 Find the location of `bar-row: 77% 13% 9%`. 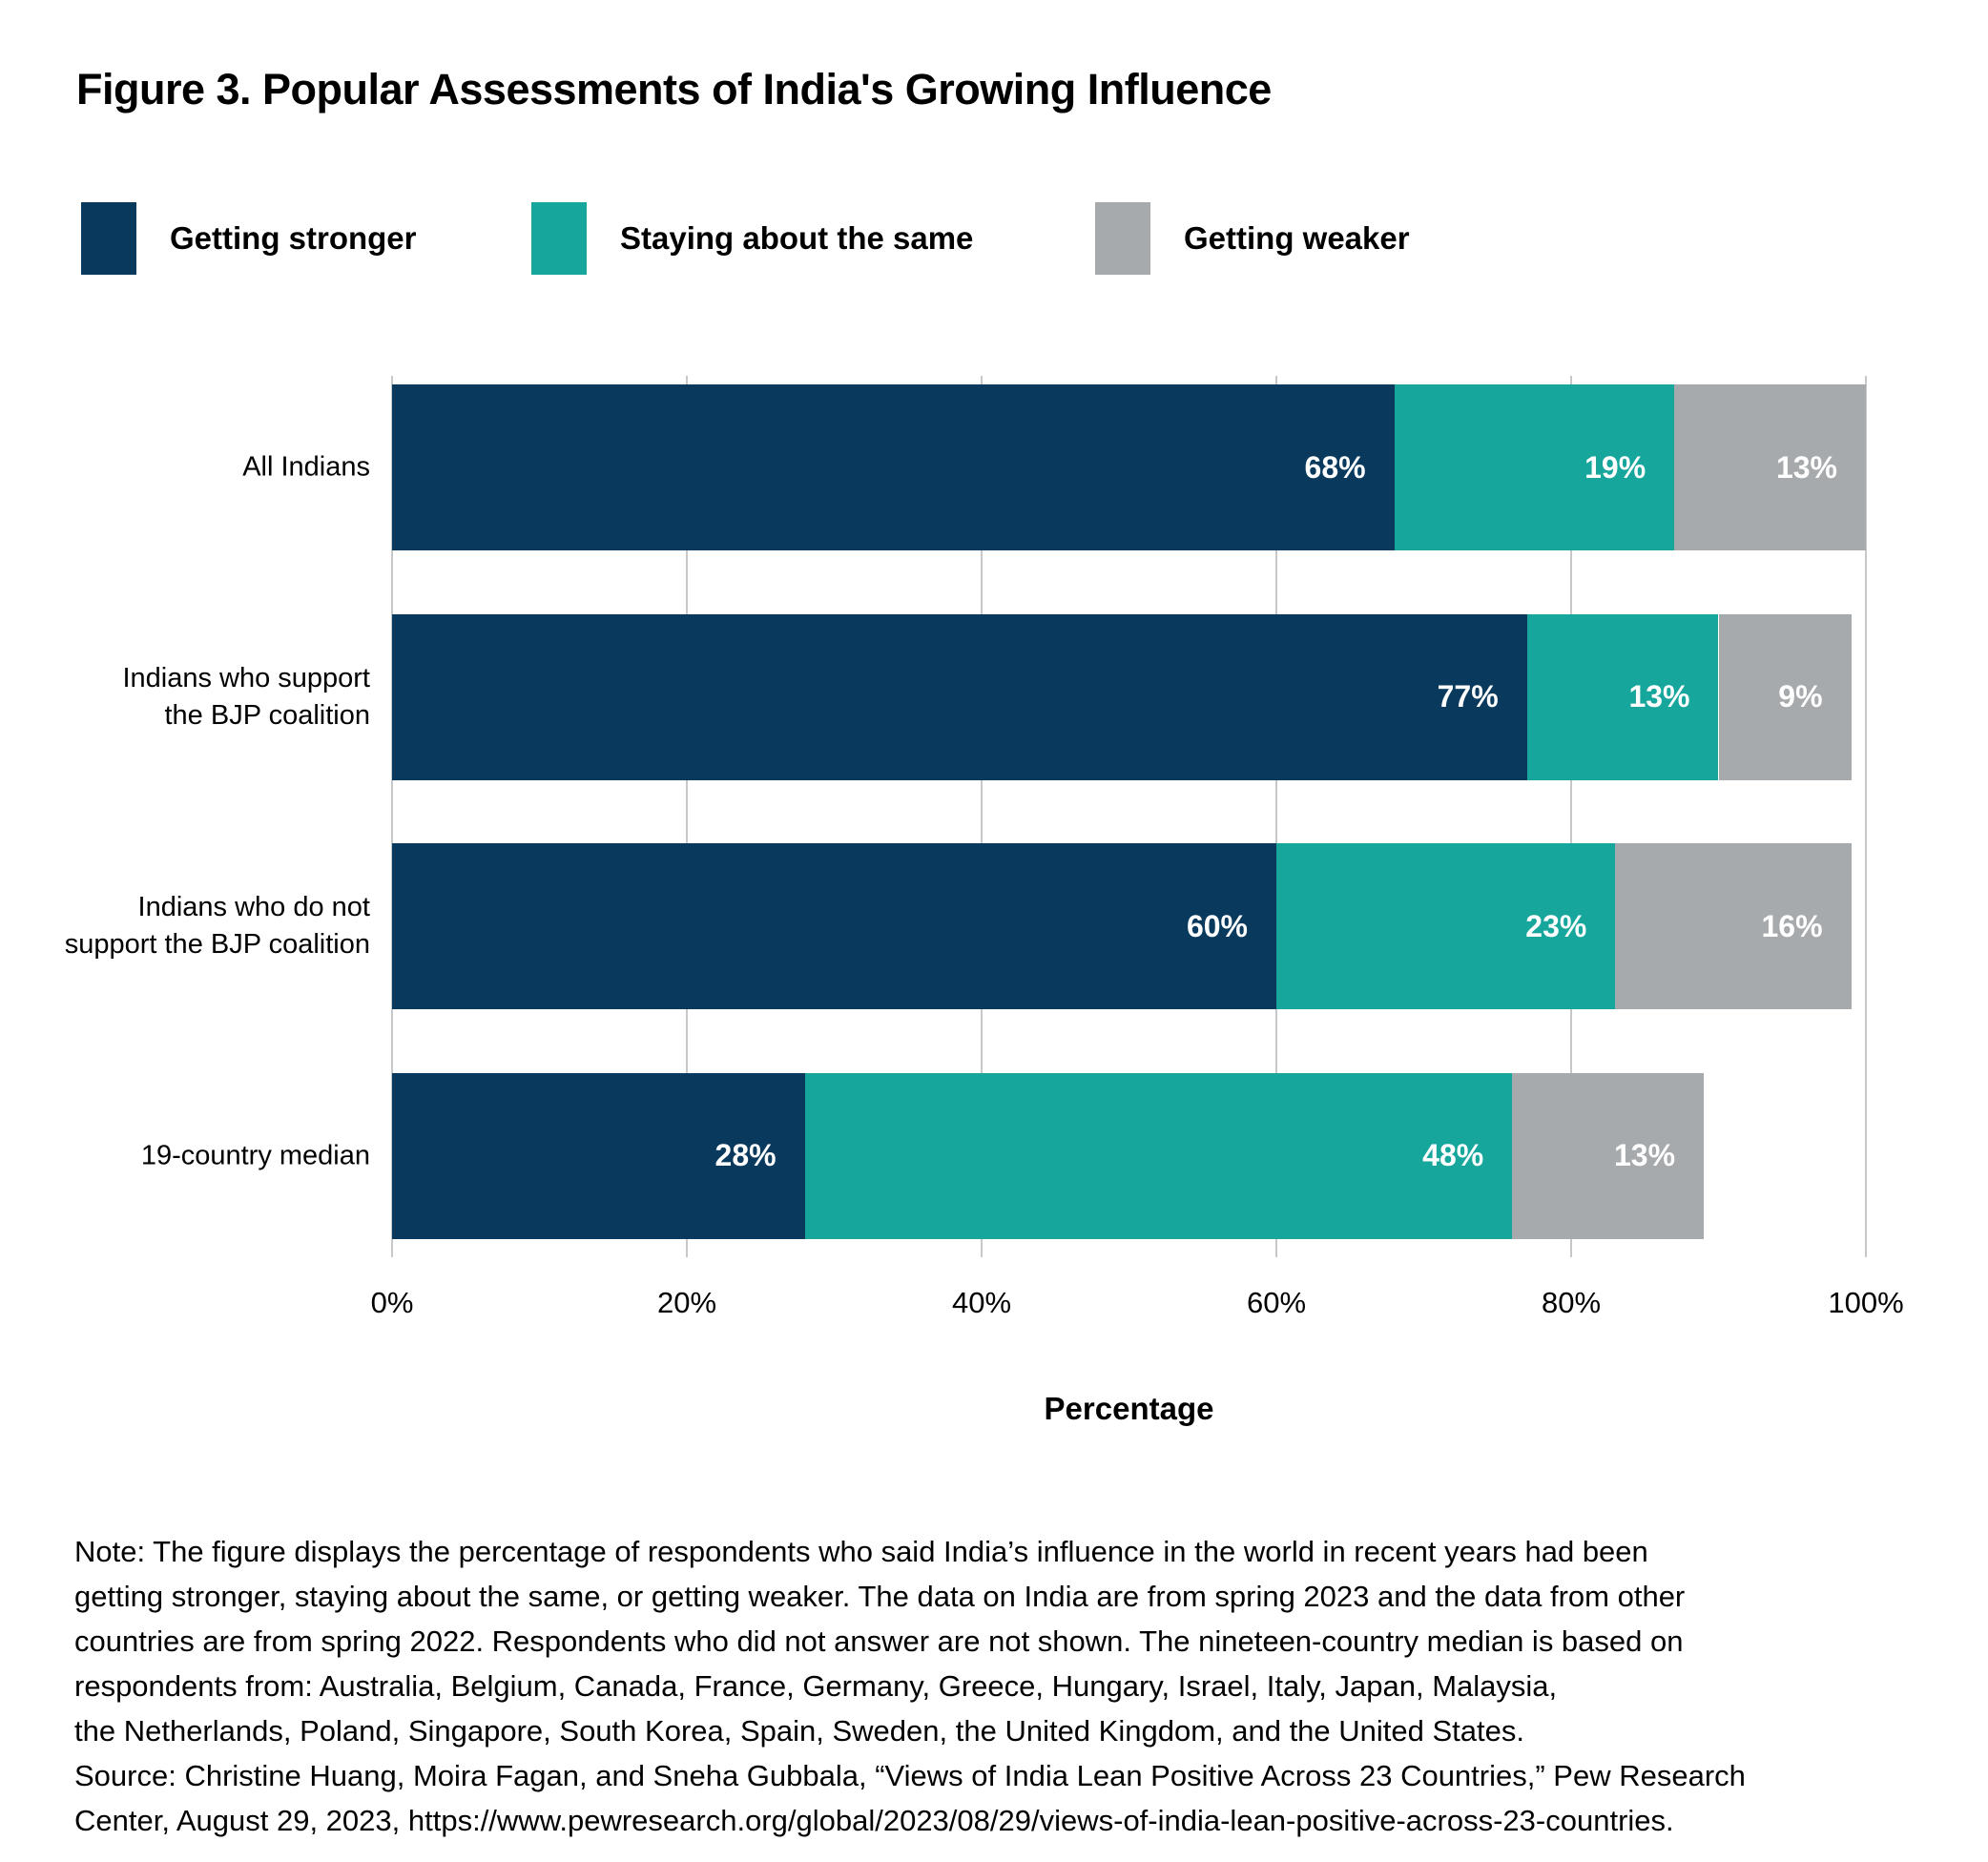

bar-row: 77% 13% 9% is located at coordinates (1129, 697).